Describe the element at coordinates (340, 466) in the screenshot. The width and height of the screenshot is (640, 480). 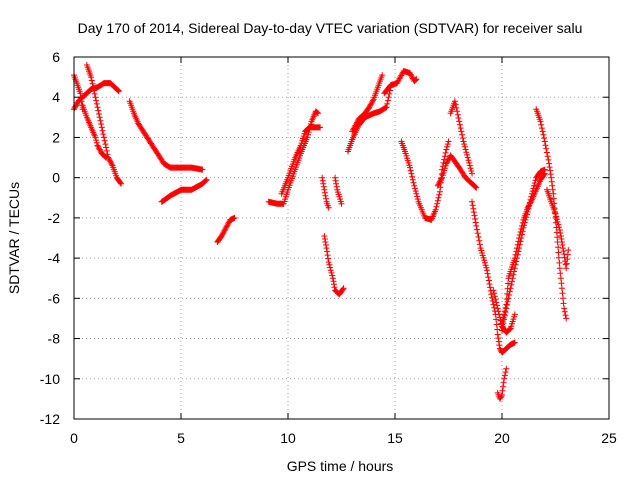
I see `x-axis-label: GPS time / hours` at that location.